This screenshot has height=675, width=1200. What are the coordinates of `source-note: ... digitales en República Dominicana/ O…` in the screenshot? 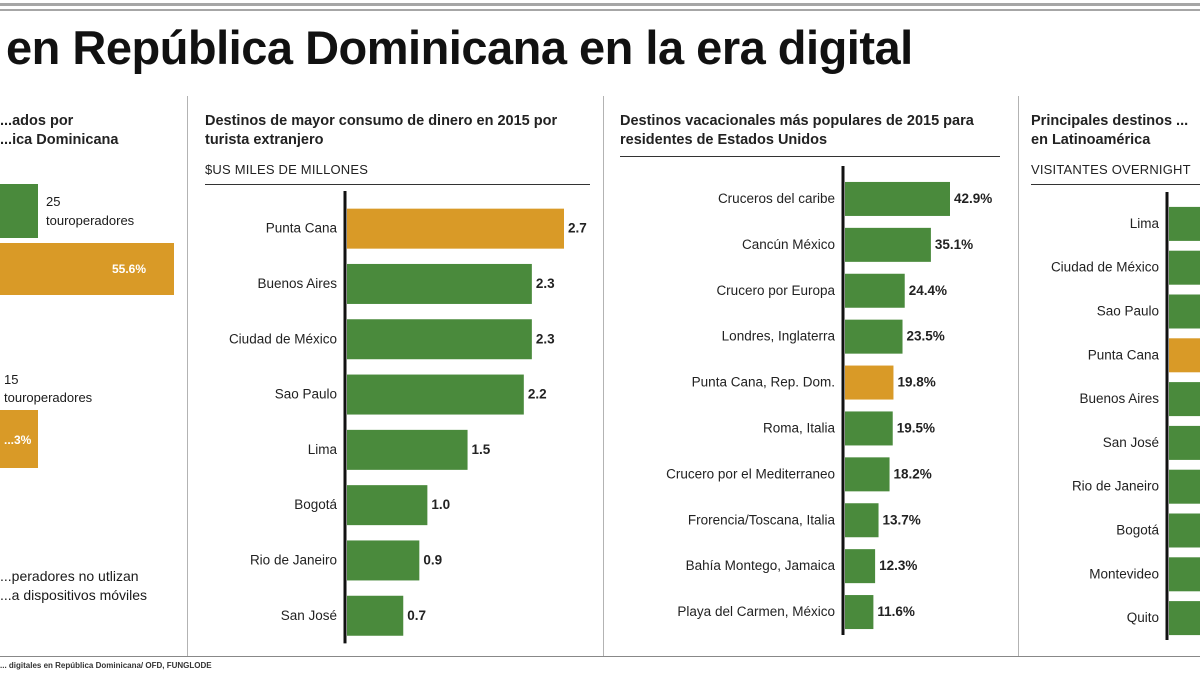 It's located at (106, 665).